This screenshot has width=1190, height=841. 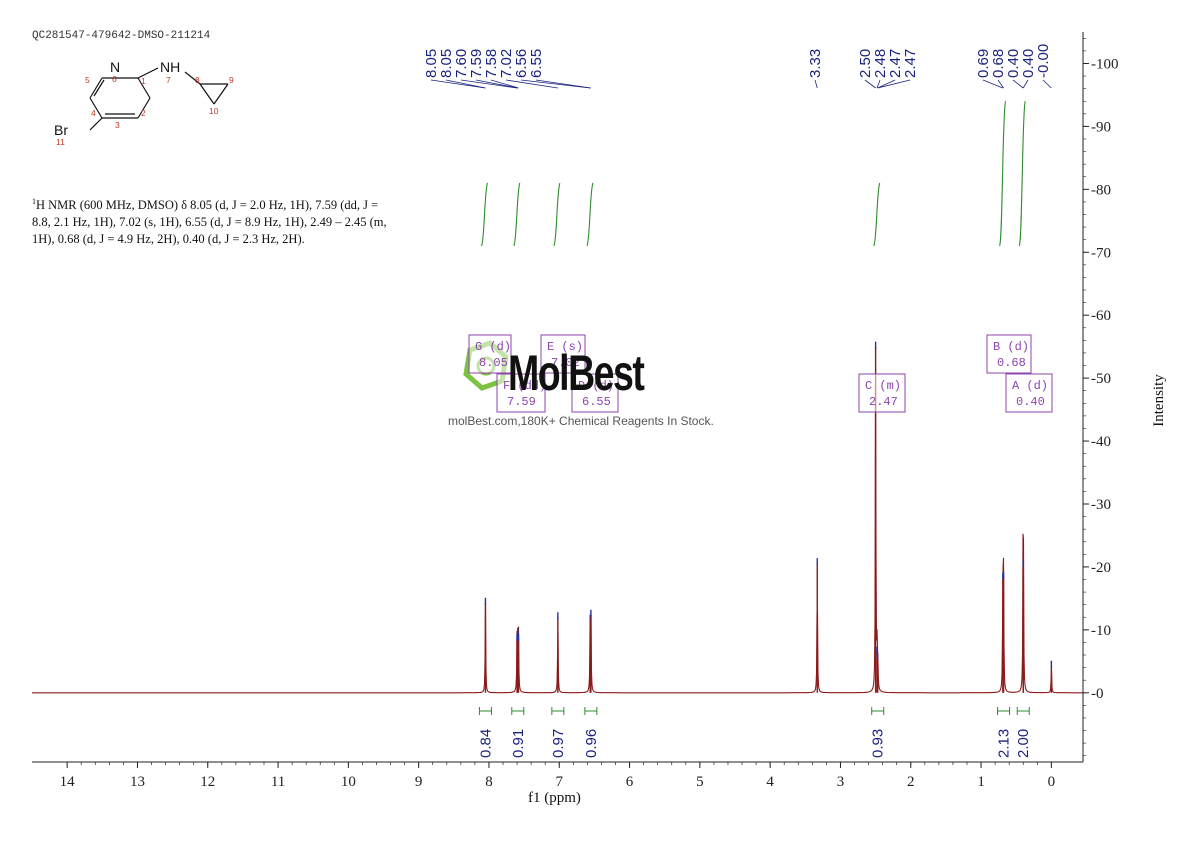 I want to click on x-tick-label: 11, so click(x=278, y=782).